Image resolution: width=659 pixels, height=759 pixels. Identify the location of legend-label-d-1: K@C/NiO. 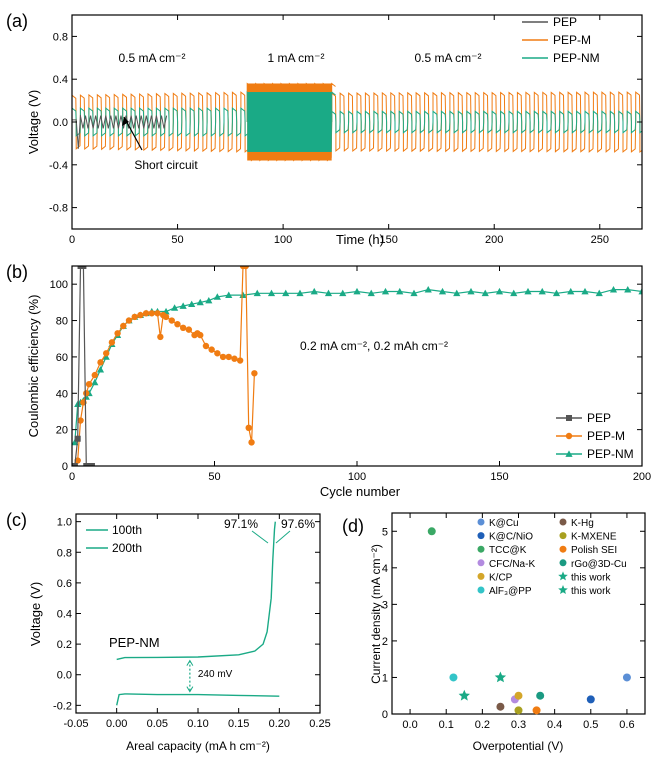
(511, 537).